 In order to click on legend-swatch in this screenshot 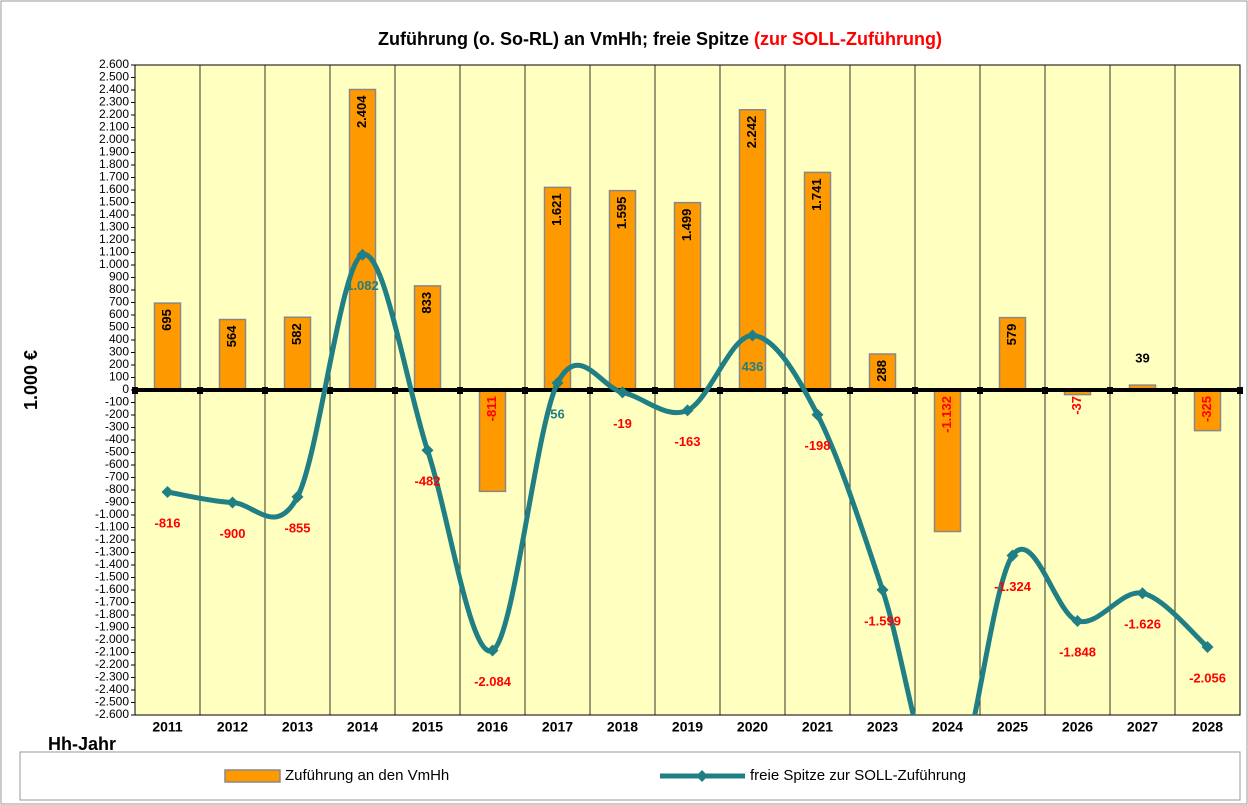, I will do `click(252, 776)`.